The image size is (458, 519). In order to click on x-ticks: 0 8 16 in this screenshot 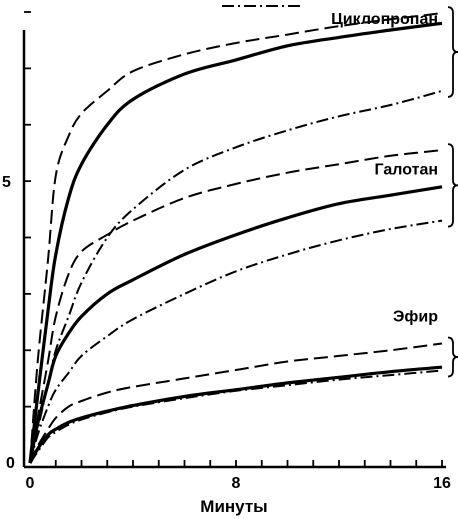, I will do `click(238, 476)`.